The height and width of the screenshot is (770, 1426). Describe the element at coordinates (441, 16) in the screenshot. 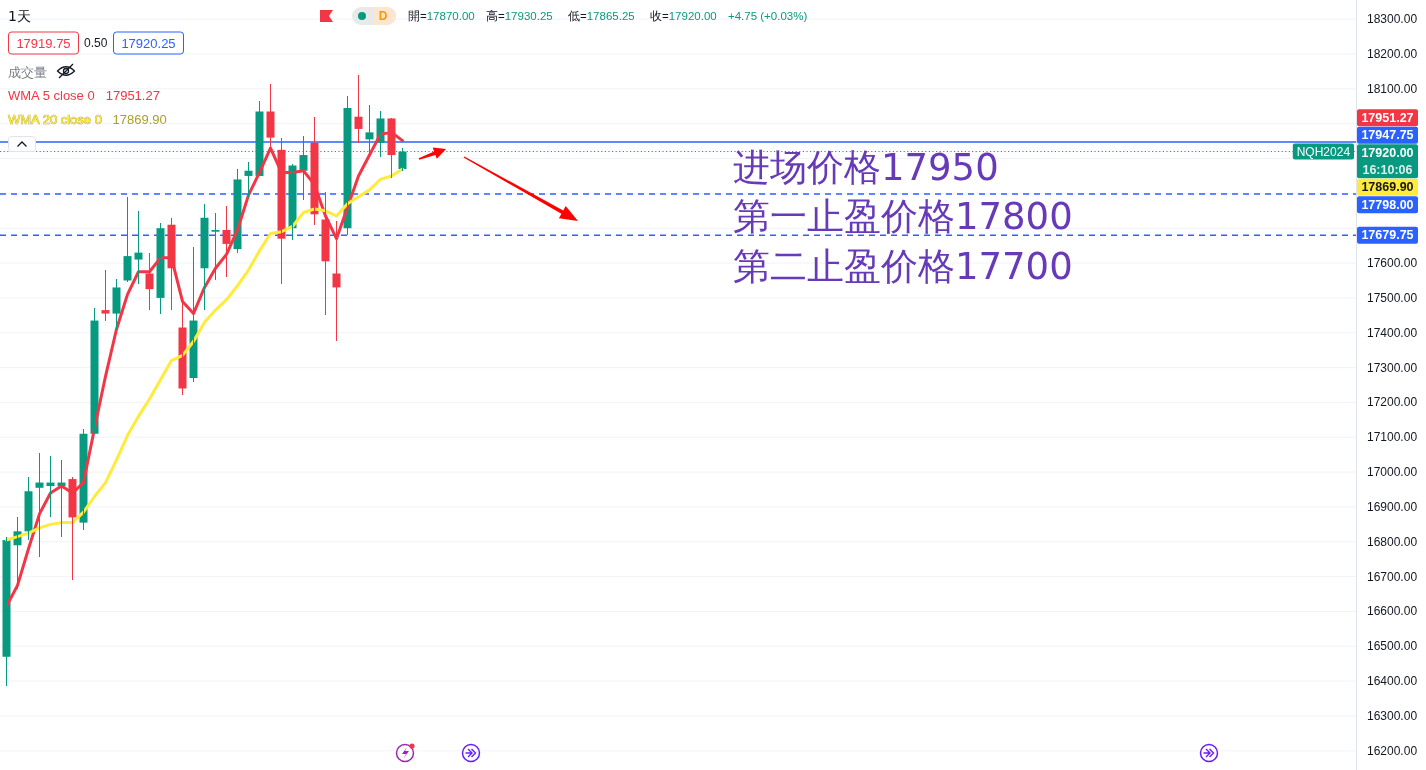

I see `annotation: 開=17870.00` at that location.